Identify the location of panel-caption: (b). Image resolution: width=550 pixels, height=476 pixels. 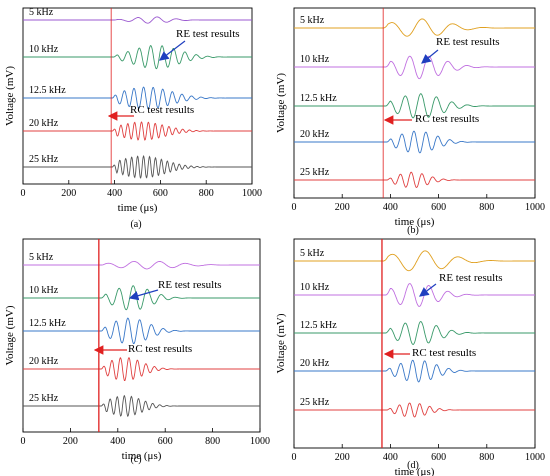
(413, 230).